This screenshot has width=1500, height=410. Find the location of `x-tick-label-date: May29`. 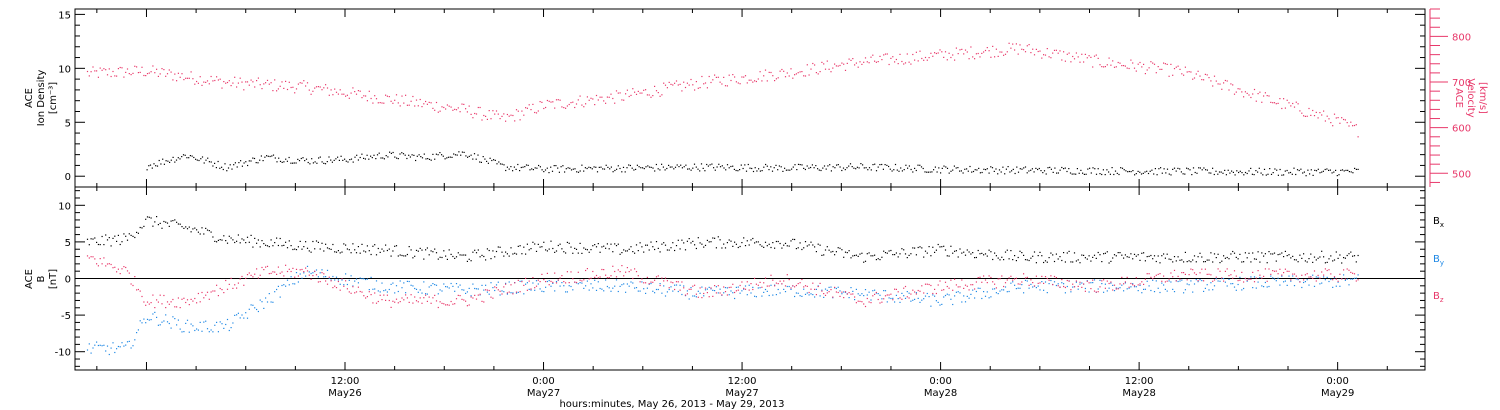

x-tick-label-date: May29 is located at coordinates (1337, 393).